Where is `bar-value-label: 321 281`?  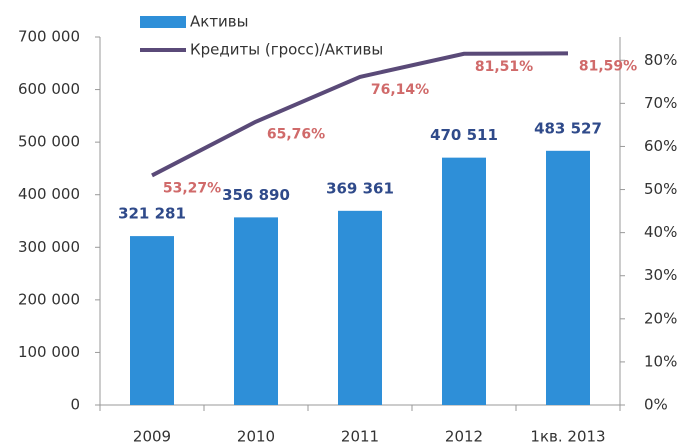
bar-value-label: 321 281 is located at coordinates (152, 214).